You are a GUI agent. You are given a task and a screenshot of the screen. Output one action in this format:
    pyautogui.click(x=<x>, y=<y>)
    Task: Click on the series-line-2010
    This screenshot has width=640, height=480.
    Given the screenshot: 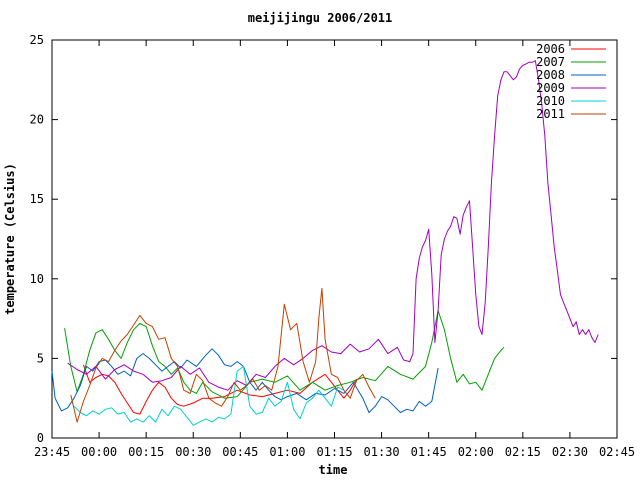 What is the action you would take?
    pyautogui.click(x=209, y=395)
    